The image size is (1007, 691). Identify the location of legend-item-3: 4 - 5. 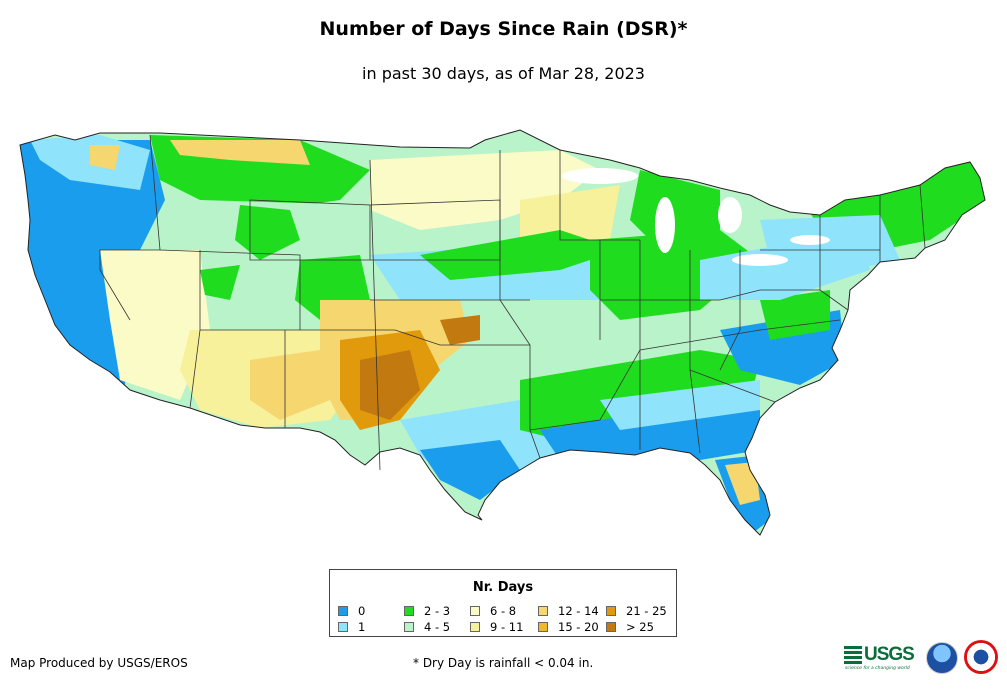
(427, 627).